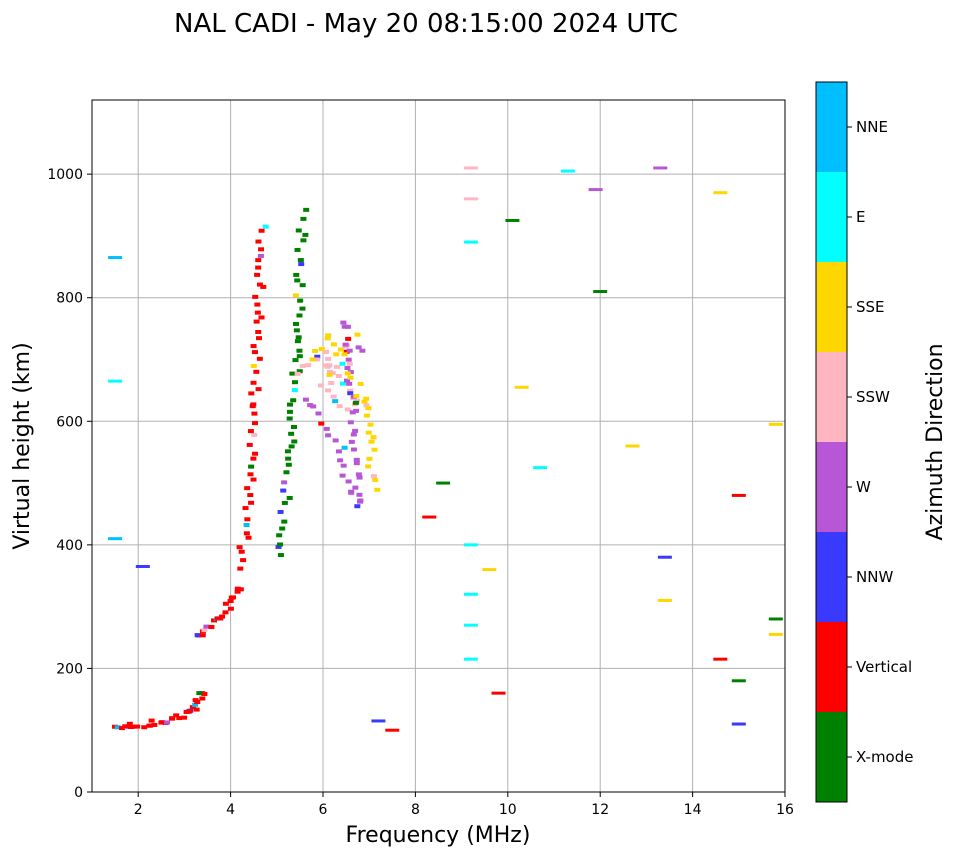 The height and width of the screenshot is (857, 958). Describe the element at coordinates (230, 810) in the screenshot. I see `x-tick-label: 4` at that location.